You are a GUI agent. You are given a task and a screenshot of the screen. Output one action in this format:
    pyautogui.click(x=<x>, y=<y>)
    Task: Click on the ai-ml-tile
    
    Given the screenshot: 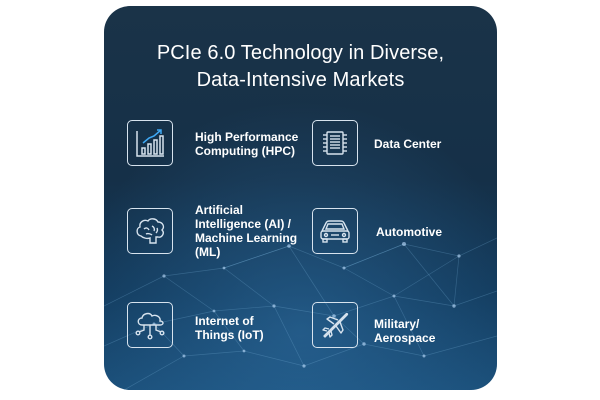 What is the action you would take?
    pyautogui.click(x=150, y=231)
    